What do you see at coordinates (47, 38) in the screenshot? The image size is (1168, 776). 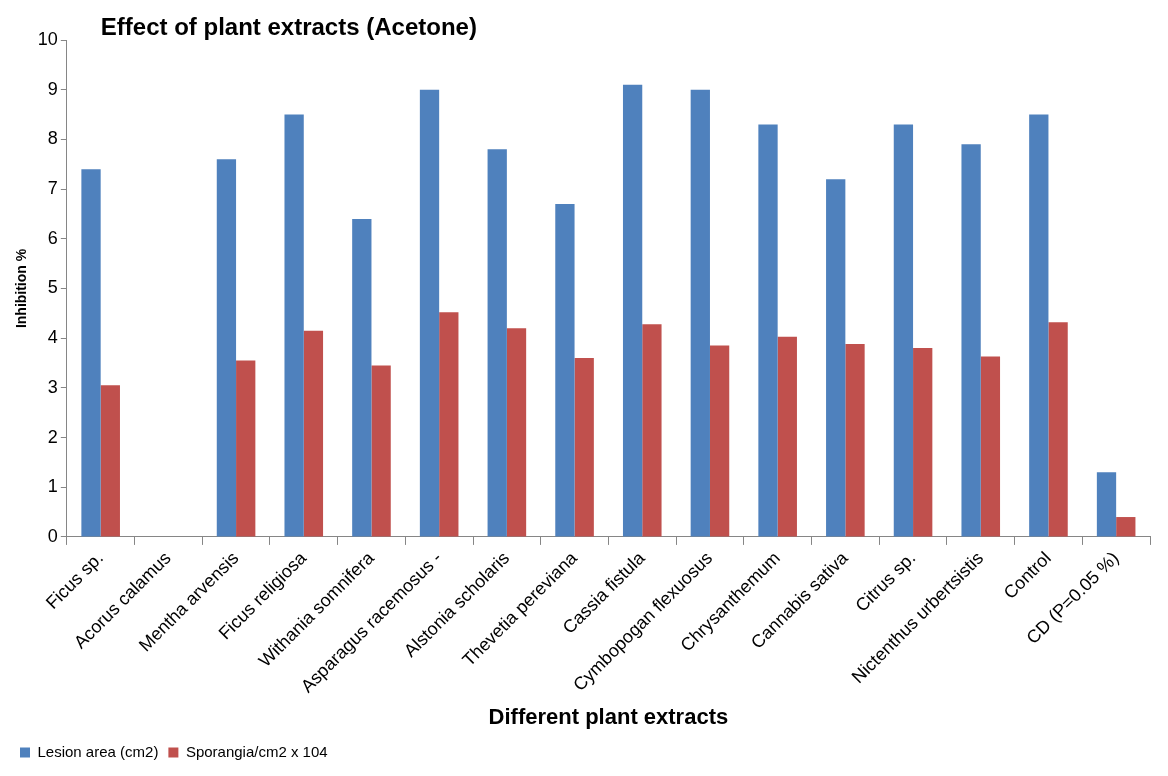 I see `y-tick-label: 10` at bounding box center [47, 38].